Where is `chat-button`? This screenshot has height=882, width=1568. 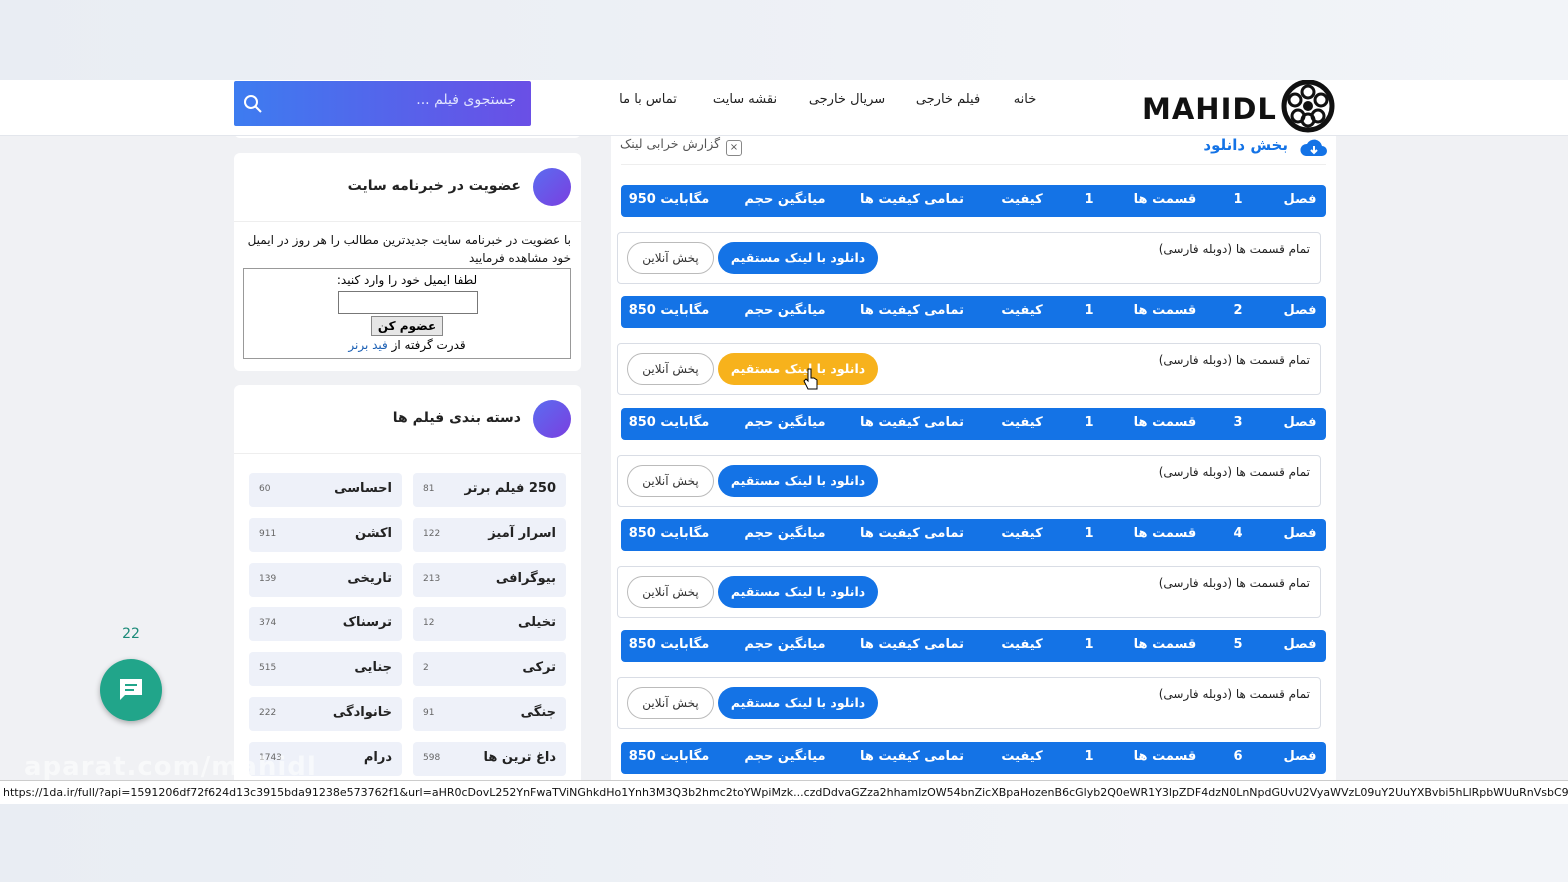
chat-button is located at coordinates (131, 690).